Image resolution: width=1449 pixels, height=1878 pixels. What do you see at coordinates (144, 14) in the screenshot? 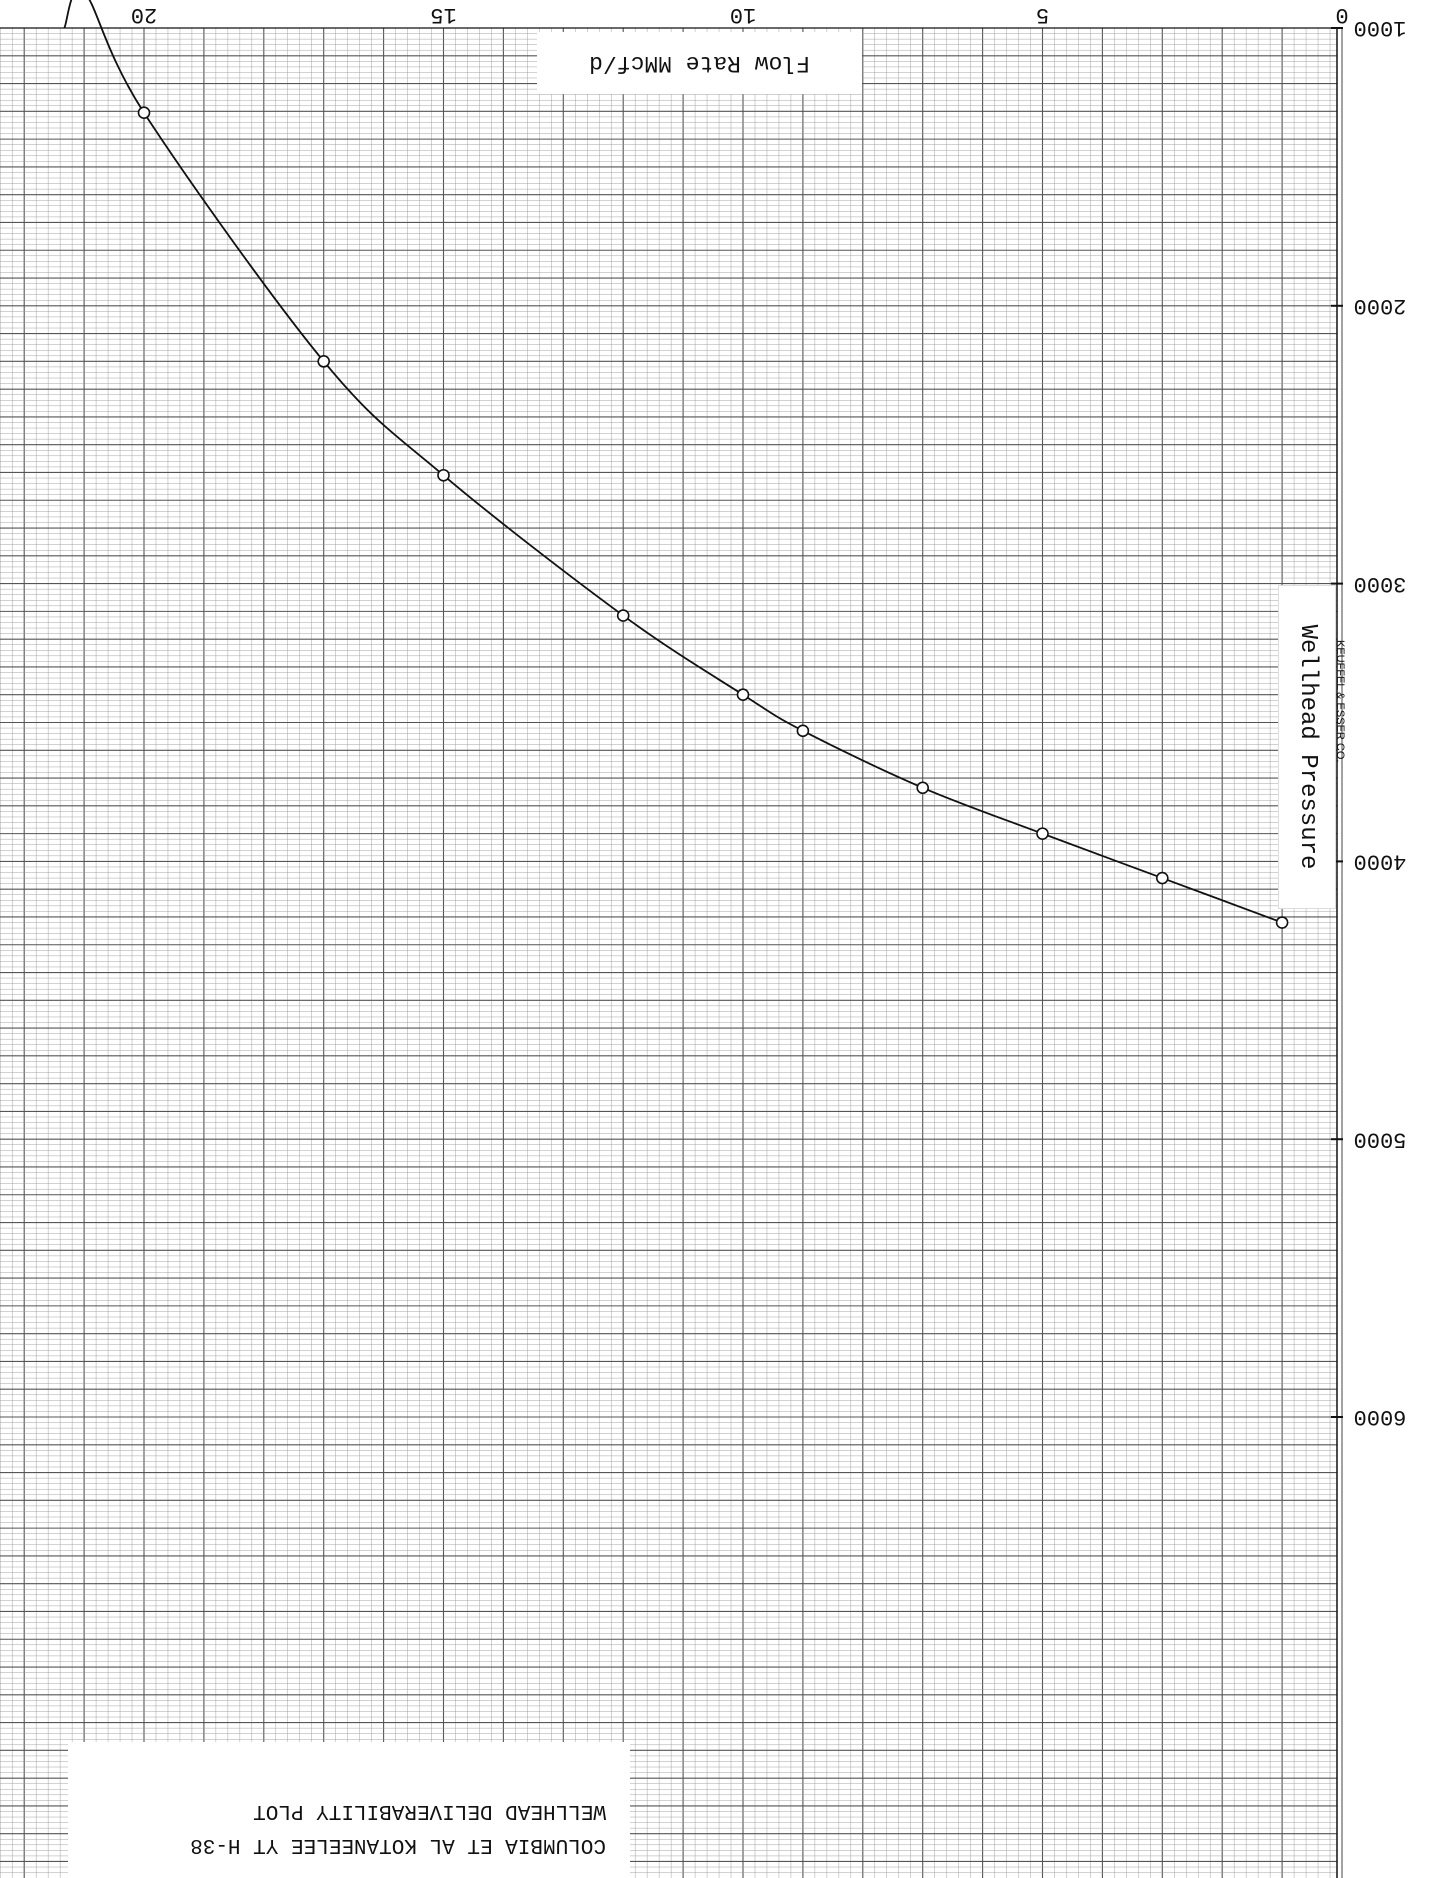
I see `x-tick-label: 20` at bounding box center [144, 14].